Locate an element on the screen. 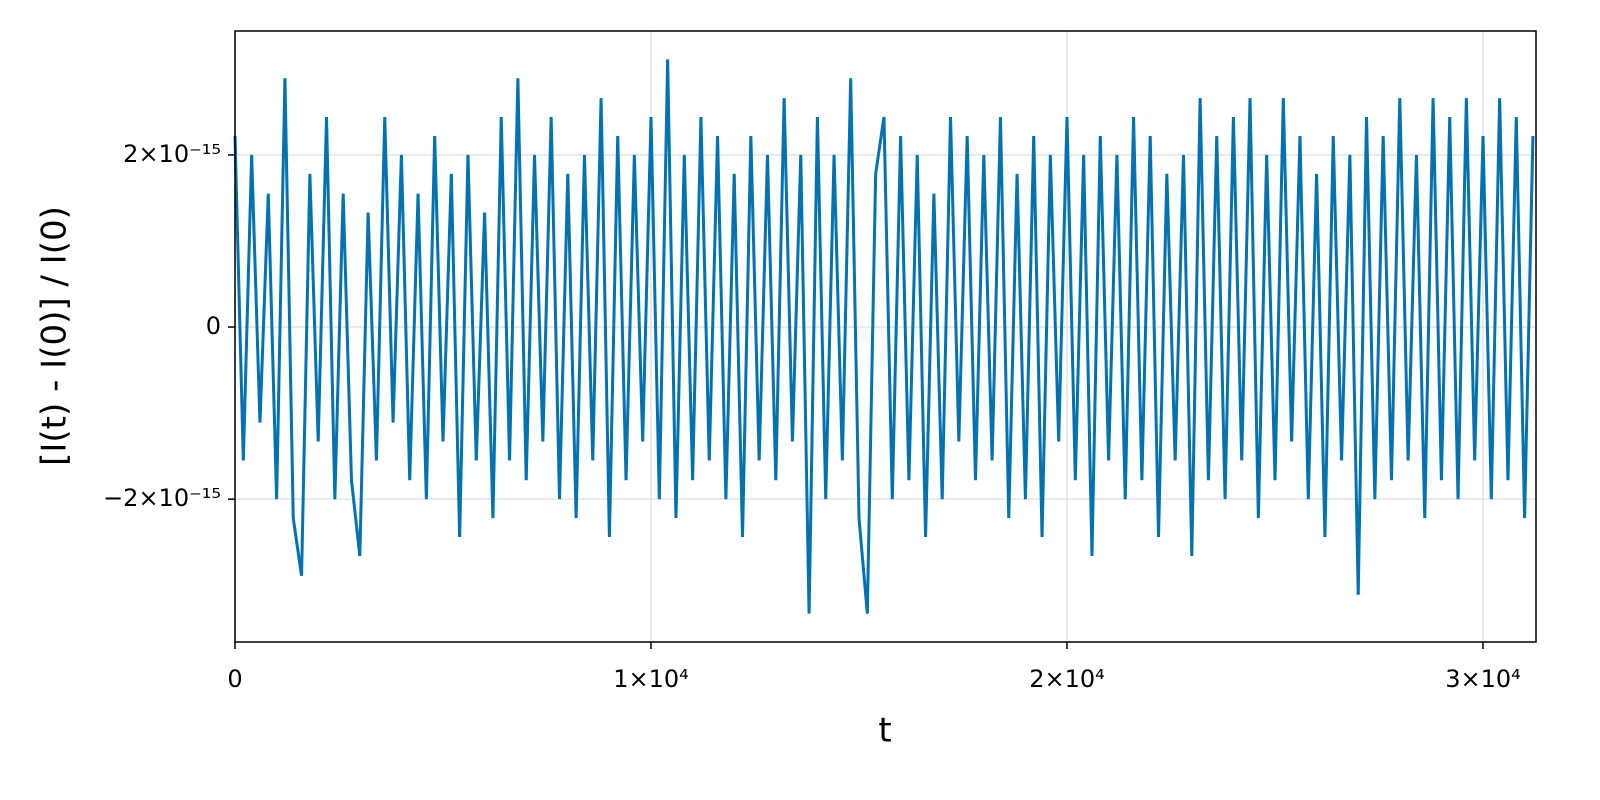  y-tick-label: −2×10⁻¹⁵ is located at coordinates (162, 498).